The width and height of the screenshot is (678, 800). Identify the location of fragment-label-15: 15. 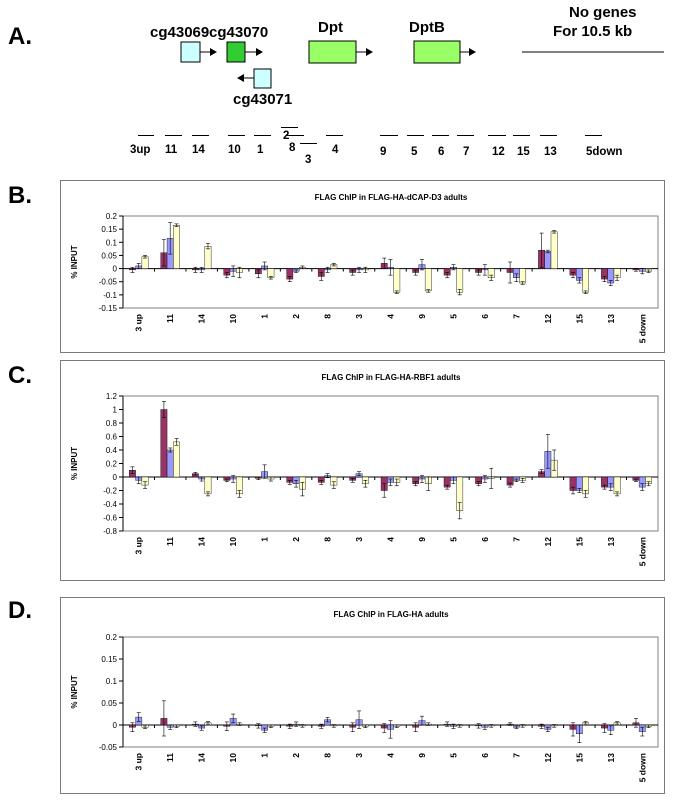
(523, 152).